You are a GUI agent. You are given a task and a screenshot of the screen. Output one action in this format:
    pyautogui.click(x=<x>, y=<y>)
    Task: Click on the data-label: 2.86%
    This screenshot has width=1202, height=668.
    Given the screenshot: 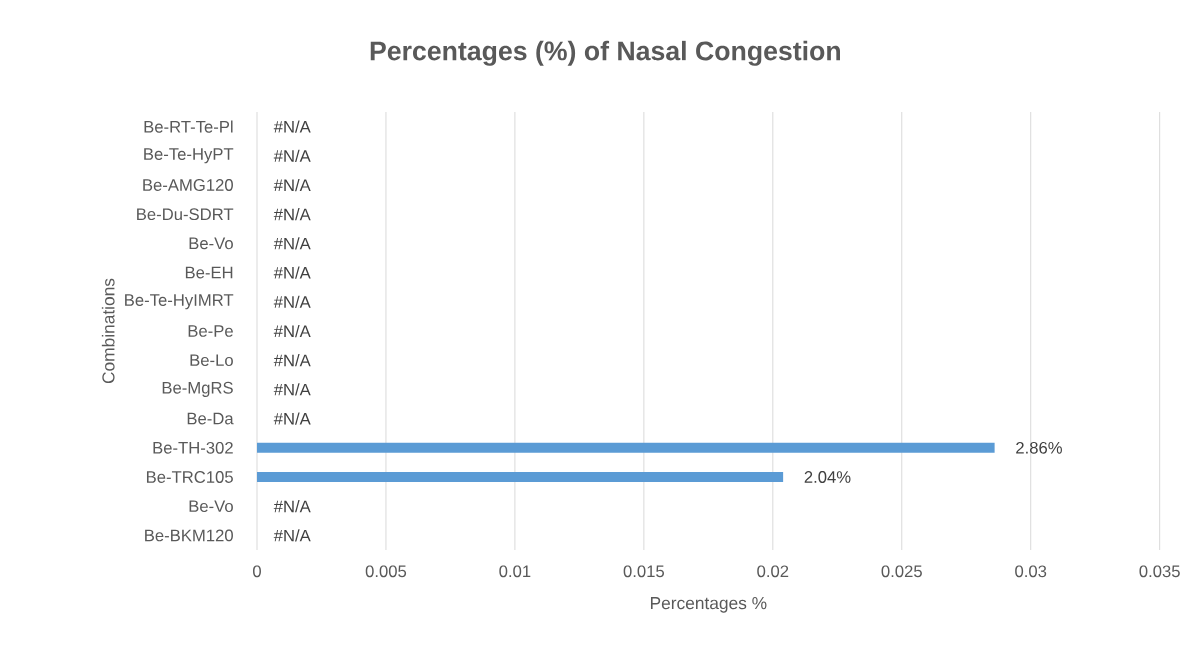 What is the action you would take?
    pyautogui.click(x=1039, y=447)
    